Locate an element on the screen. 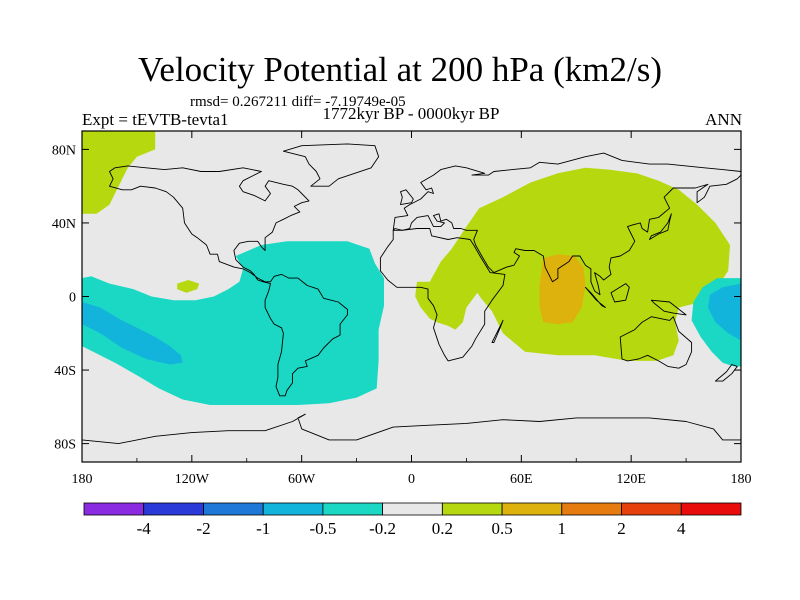 Image resolution: width=800 pixels, height=600 pixels. chart-title: Velocity Potential at 200 hPa (km2/s) is located at coordinates (400, 69).